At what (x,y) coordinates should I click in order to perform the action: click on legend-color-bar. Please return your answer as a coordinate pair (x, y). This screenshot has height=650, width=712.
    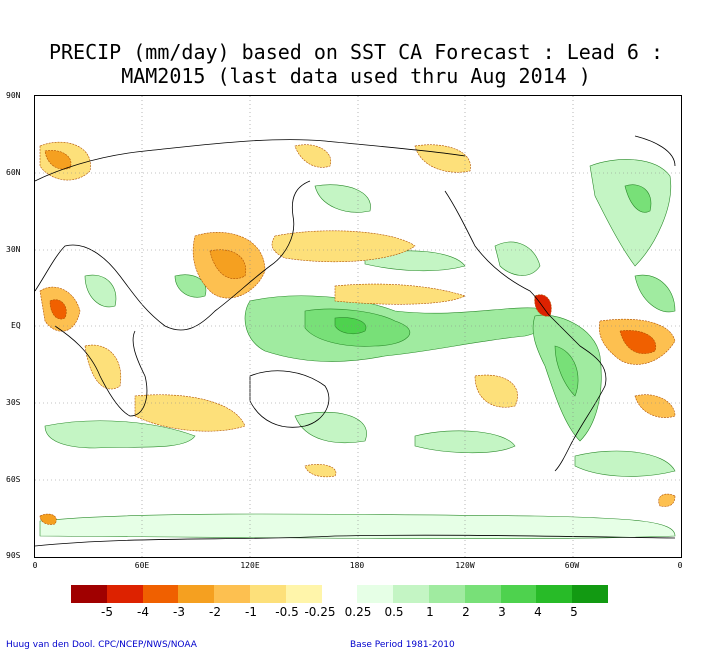
    Looking at the image, I should click on (339, 594).